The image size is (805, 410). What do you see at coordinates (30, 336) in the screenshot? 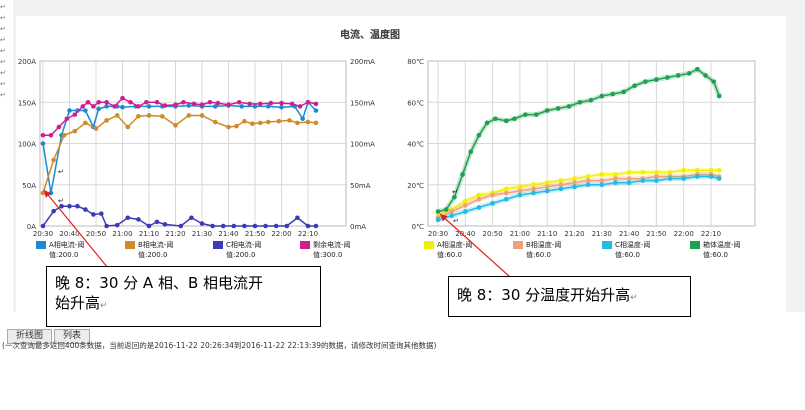
I see `tab-line-chart: 折线图` at bounding box center [30, 336].